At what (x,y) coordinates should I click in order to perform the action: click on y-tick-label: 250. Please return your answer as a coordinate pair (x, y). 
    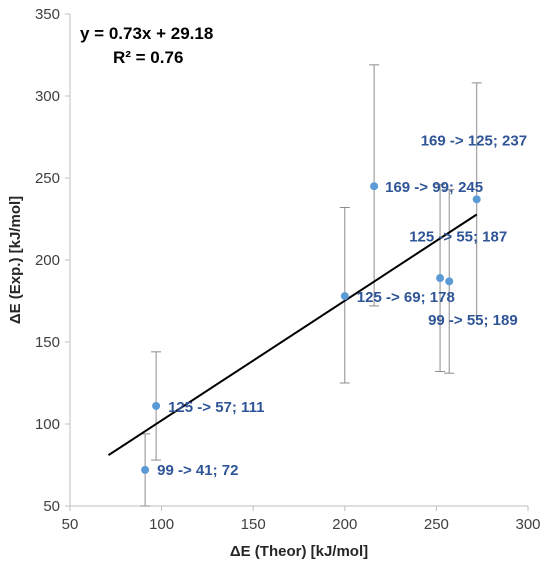
    Looking at the image, I should click on (47, 178).